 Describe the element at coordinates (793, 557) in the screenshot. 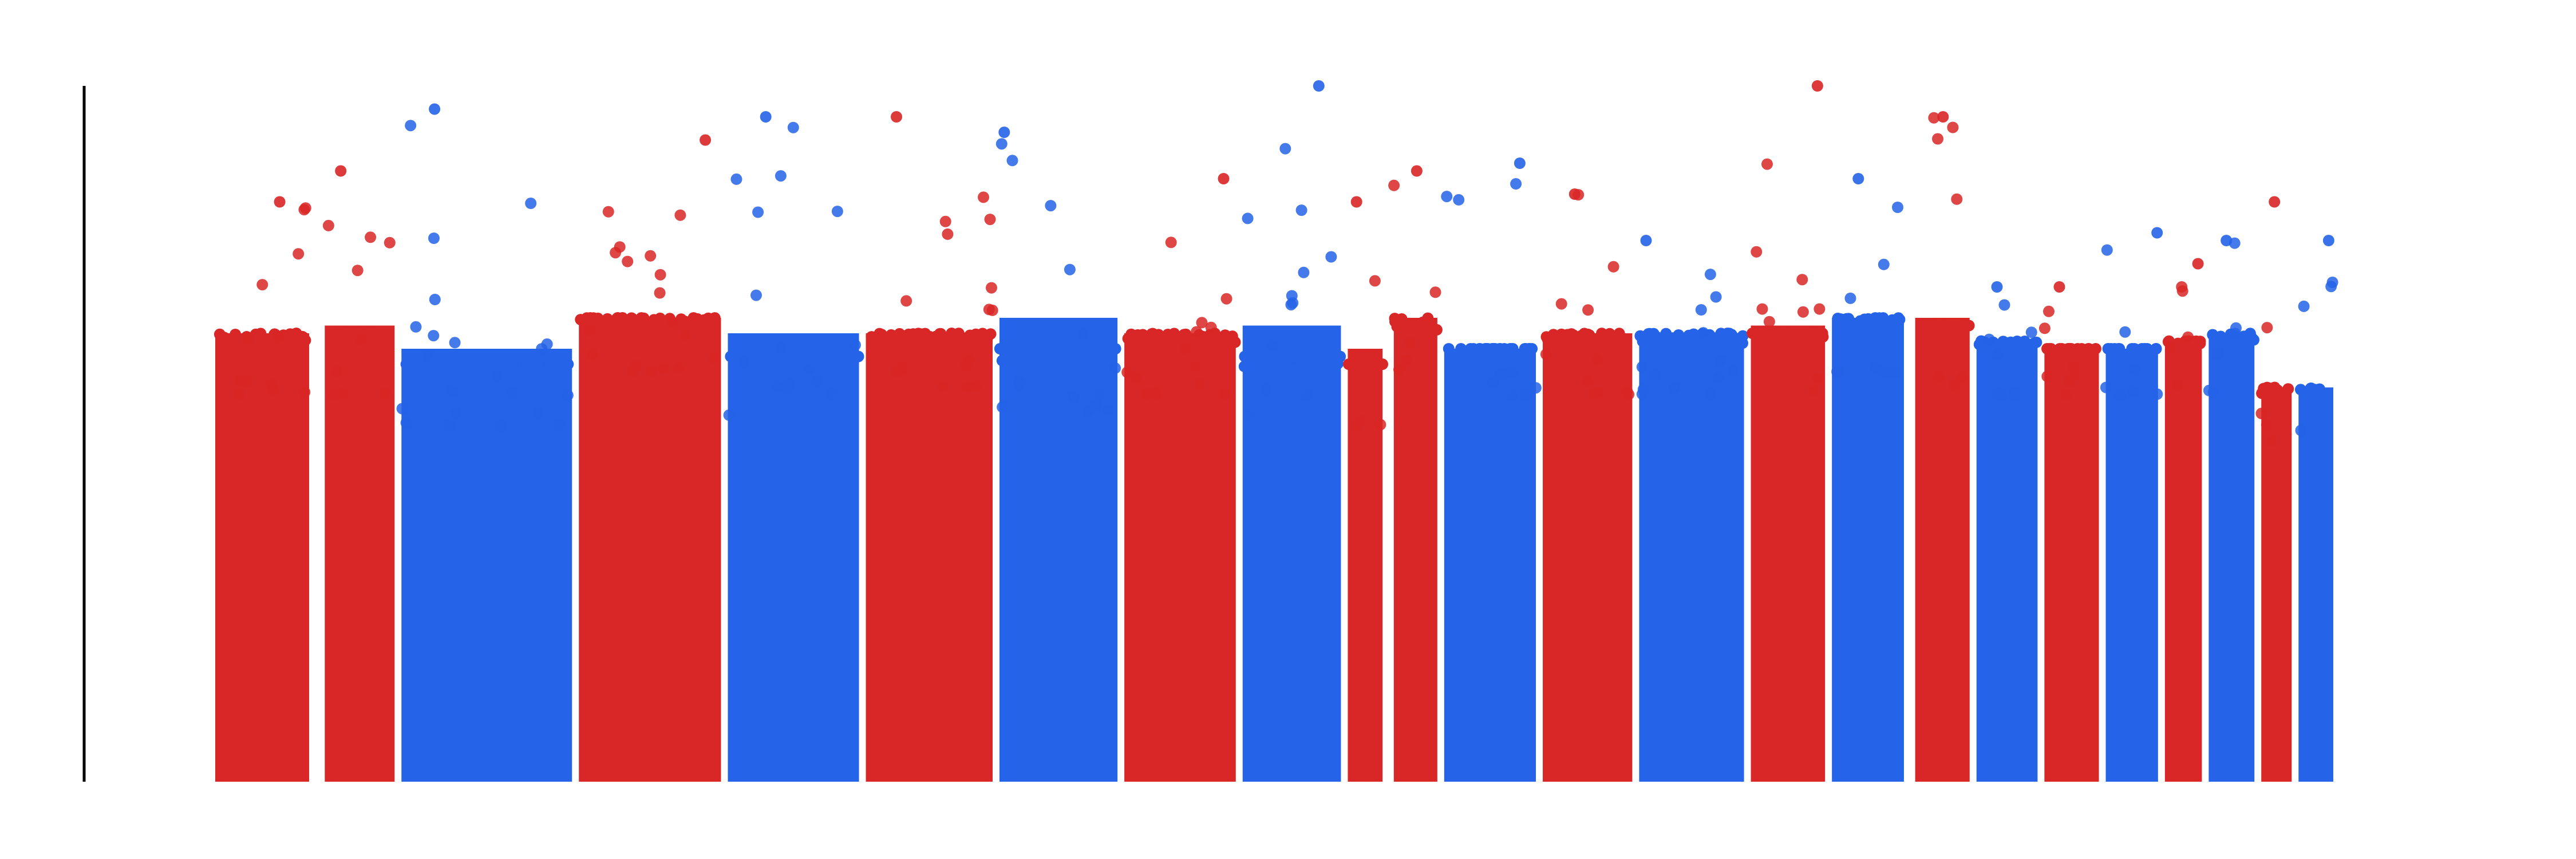

I see `chromosome-5-dense-points` at that location.